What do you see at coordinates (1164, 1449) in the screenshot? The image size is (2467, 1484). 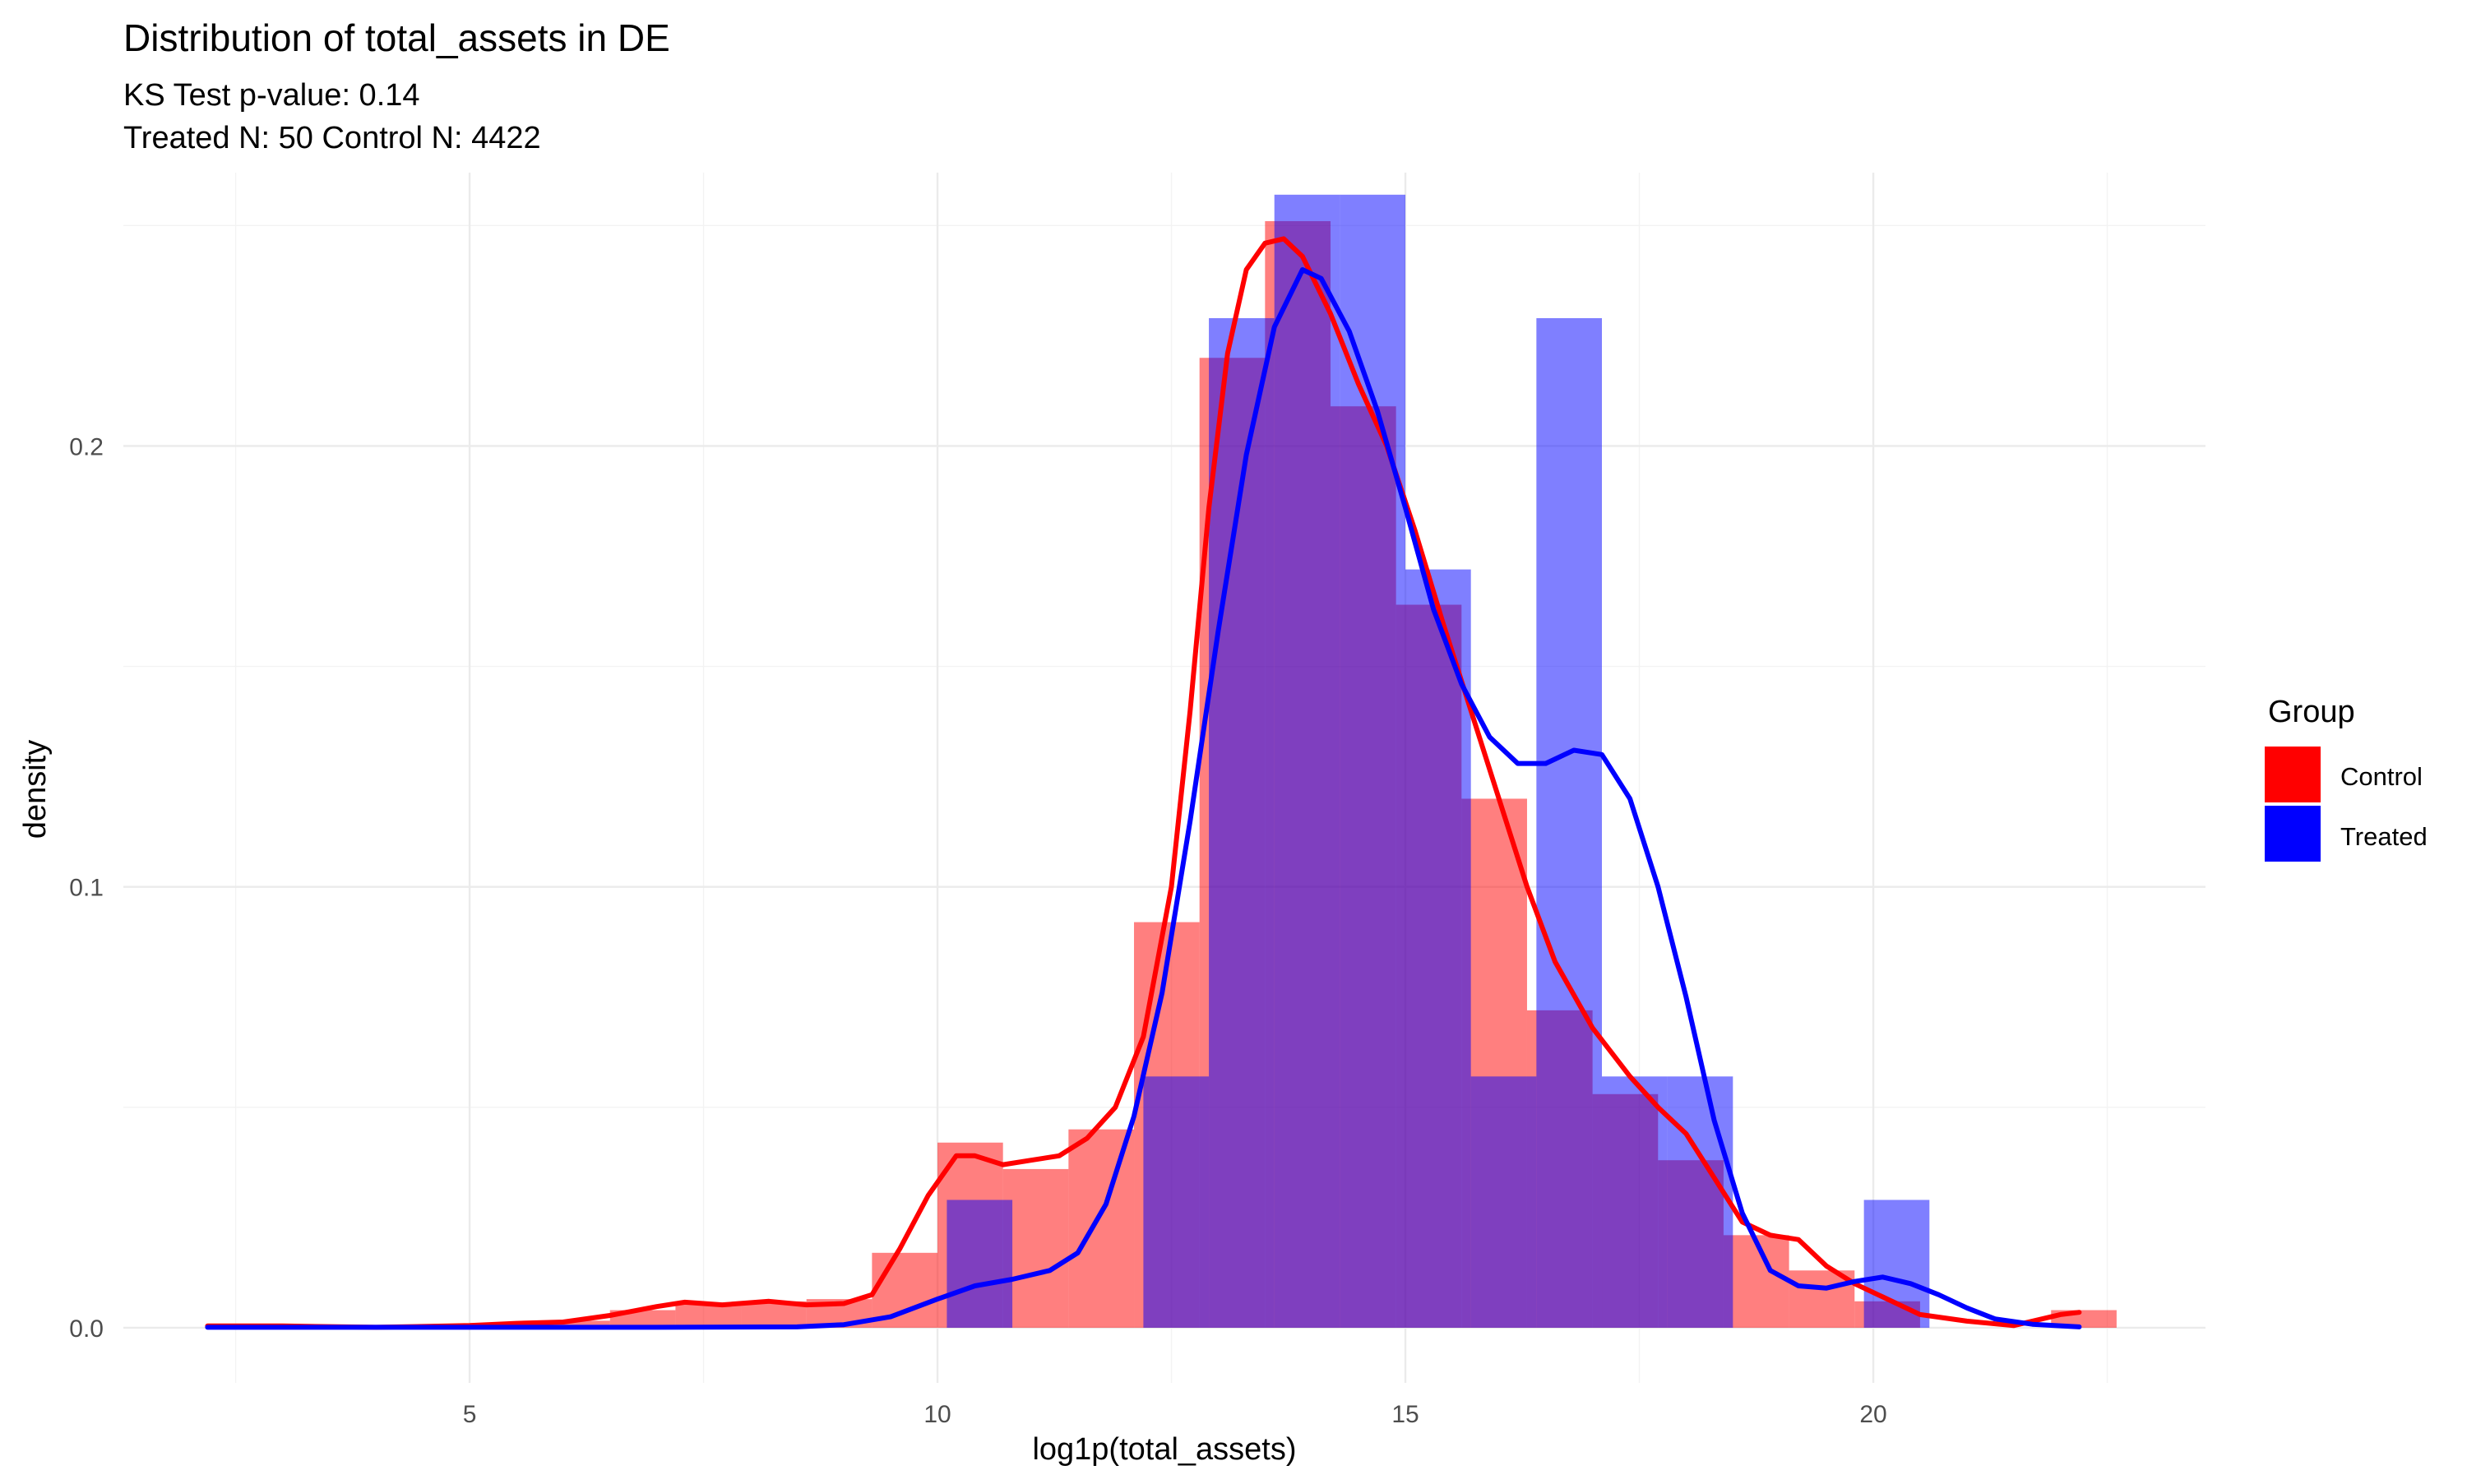 I see `x-axis-title: log1p(total_assets)` at bounding box center [1164, 1449].